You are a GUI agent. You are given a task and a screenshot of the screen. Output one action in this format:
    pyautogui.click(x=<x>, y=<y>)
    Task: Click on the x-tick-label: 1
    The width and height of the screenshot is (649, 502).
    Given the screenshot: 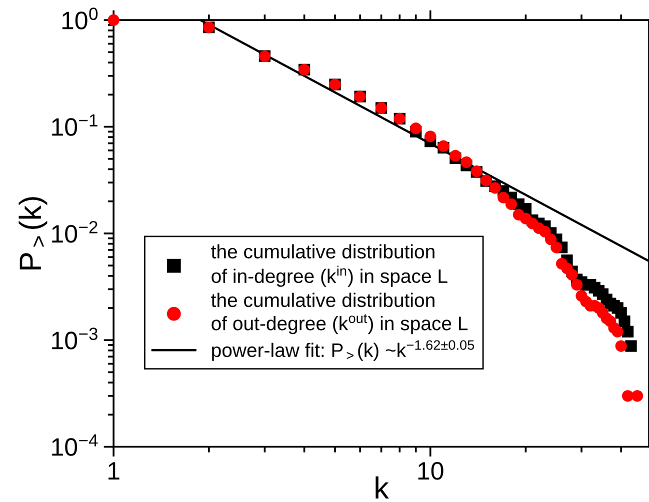 What is the action you would take?
    pyautogui.click(x=114, y=471)
    